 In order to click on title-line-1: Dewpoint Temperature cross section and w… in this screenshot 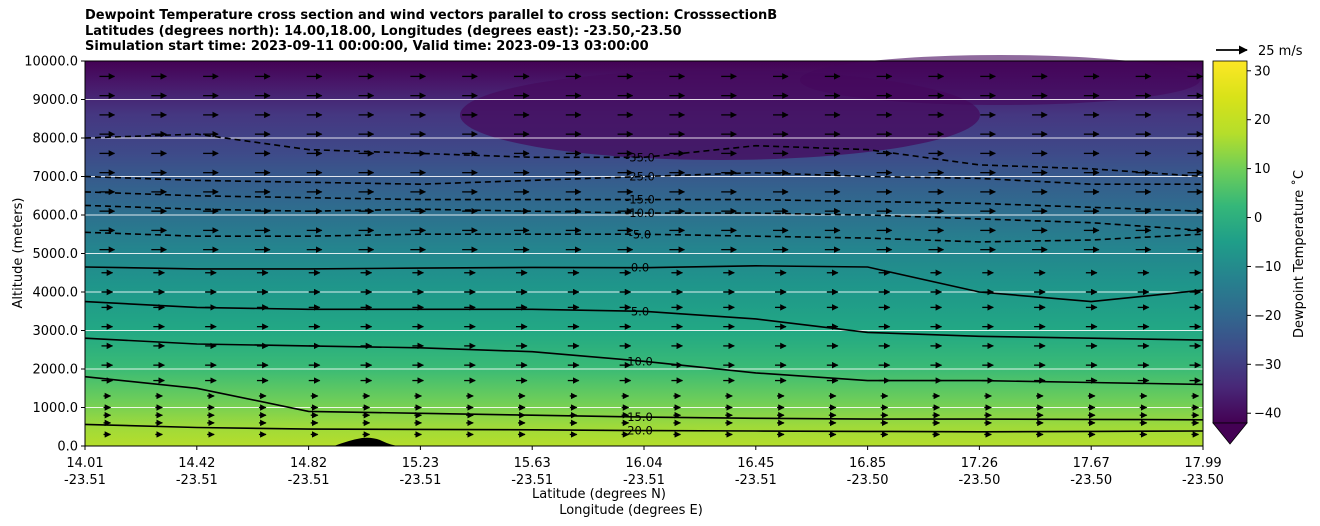, I will do `click(431, 15)`.